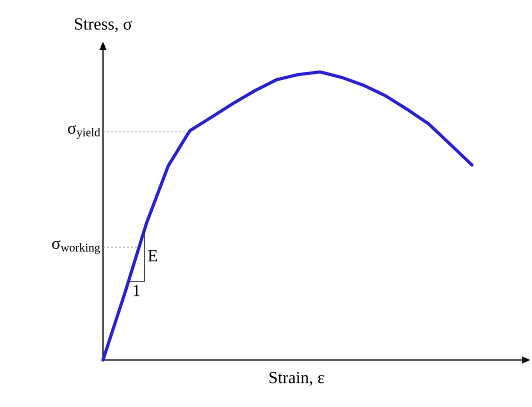  I want to click on ref-line-label: σ$_{yield}$, so click(84, 131).